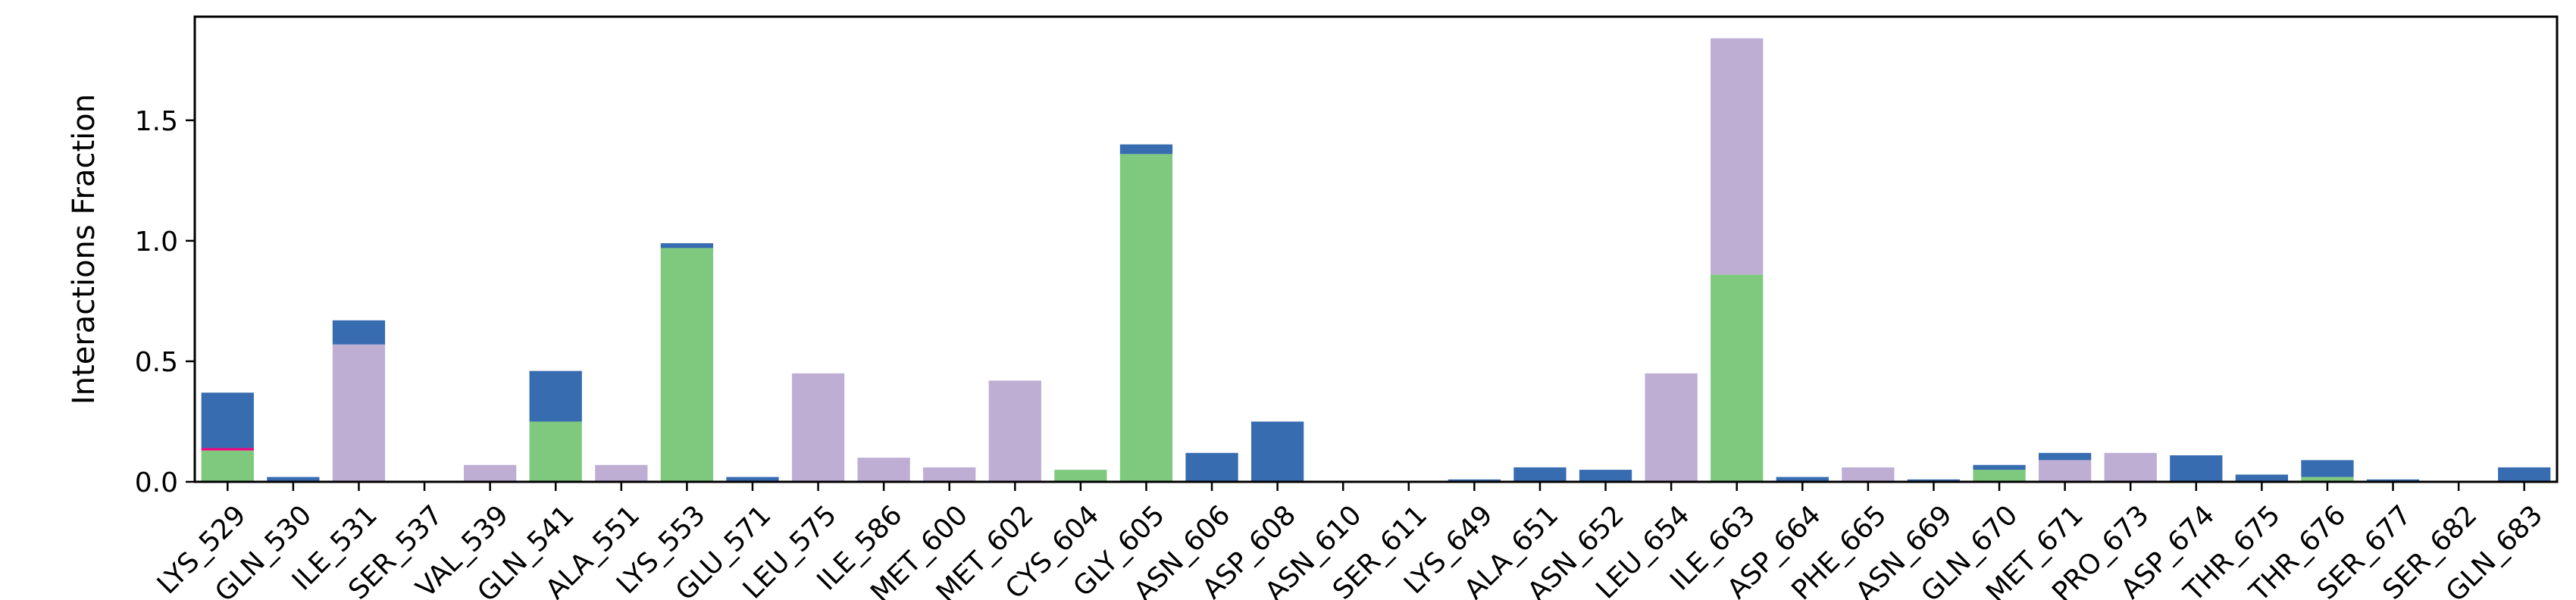 The image size is (2576, 600). Describe the element at coordinates (294, 480) in the screenshot. I see `bar-gln-530-seg3` at that location.